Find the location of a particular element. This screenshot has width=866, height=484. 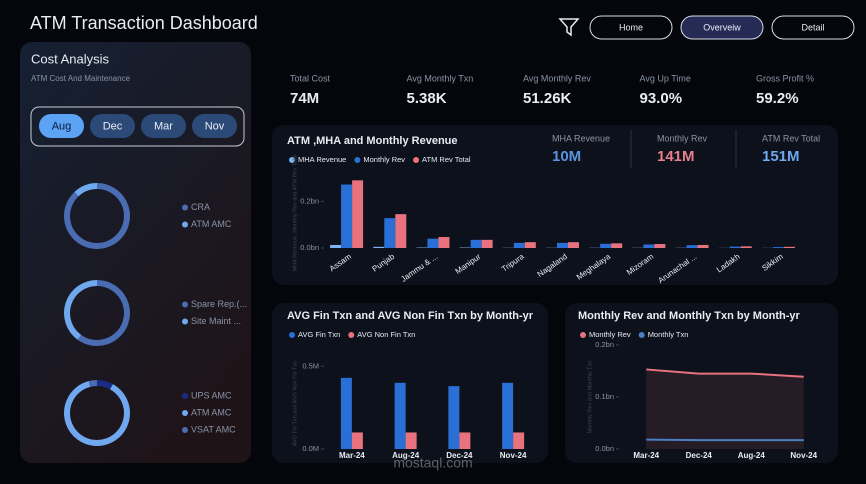

month-label: Nov is located at coordinates (215, 126).